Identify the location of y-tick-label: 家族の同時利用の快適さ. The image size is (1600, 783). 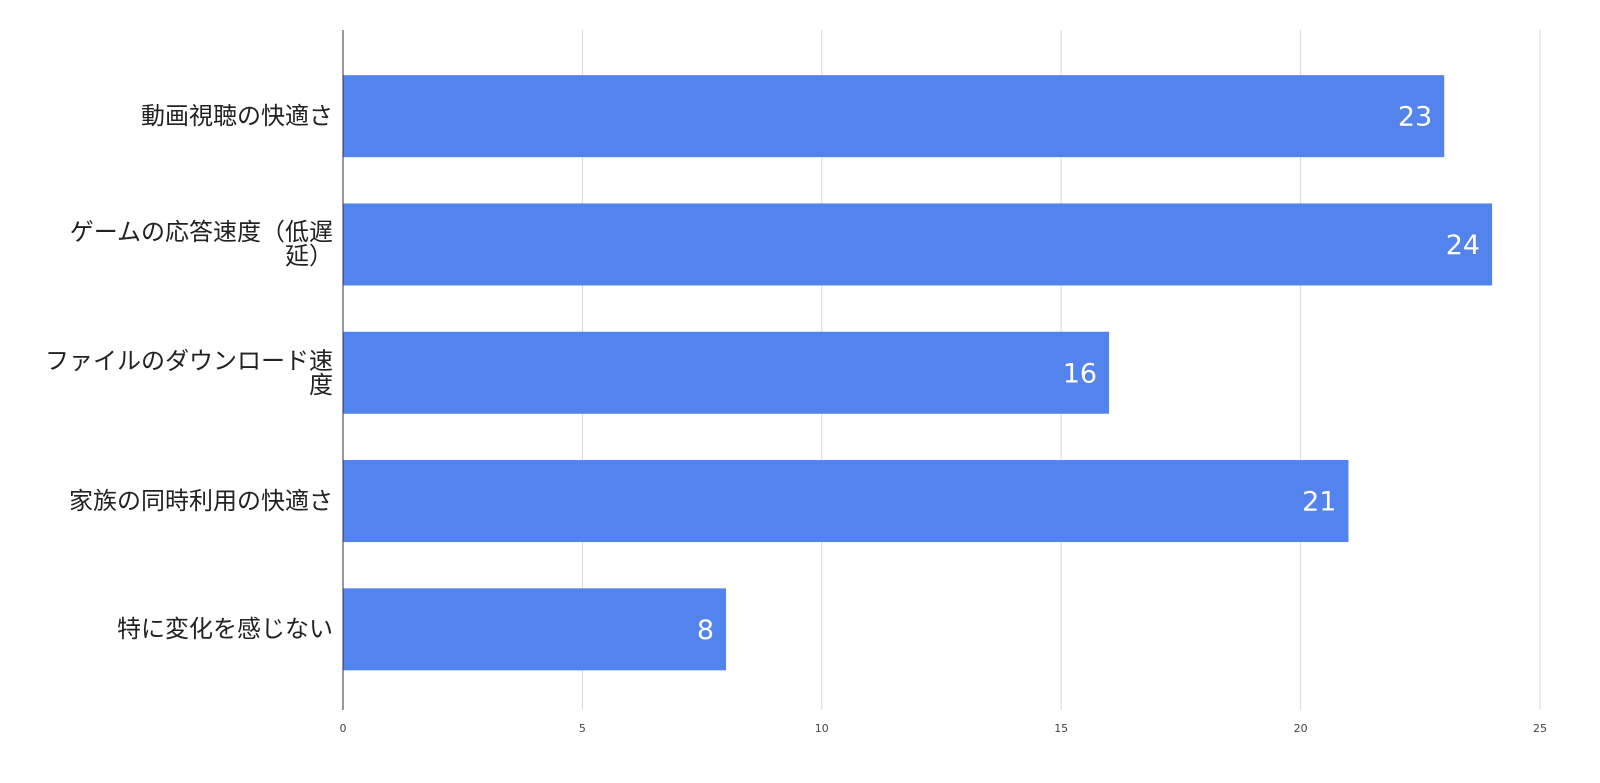
(201, 501).